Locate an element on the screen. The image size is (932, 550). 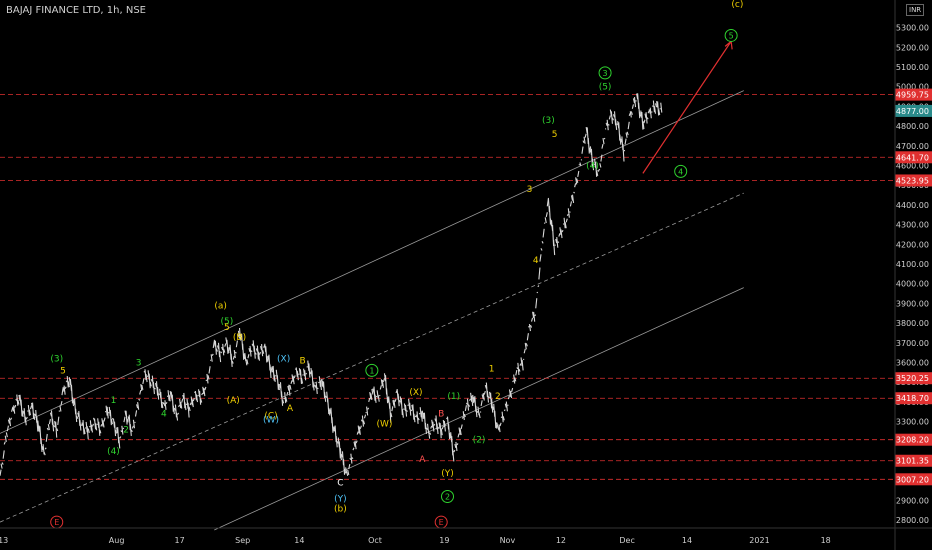
y-tick-label: 4000.00 is located at coordinates (912, 284).